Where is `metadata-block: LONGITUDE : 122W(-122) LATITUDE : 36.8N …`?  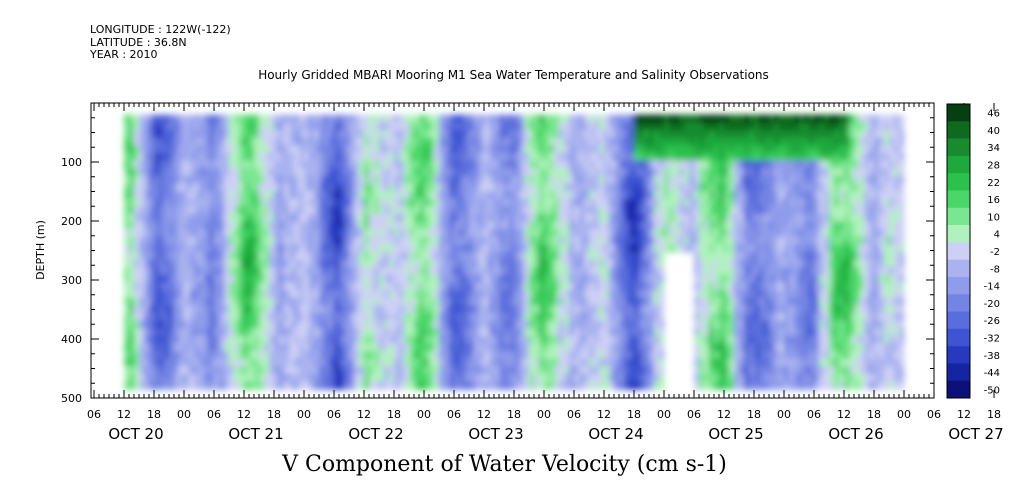 metadata-block: LONGITUDE : 122W(-122) LATITUDE : 36.8N … is located at coordinates (160, 42).